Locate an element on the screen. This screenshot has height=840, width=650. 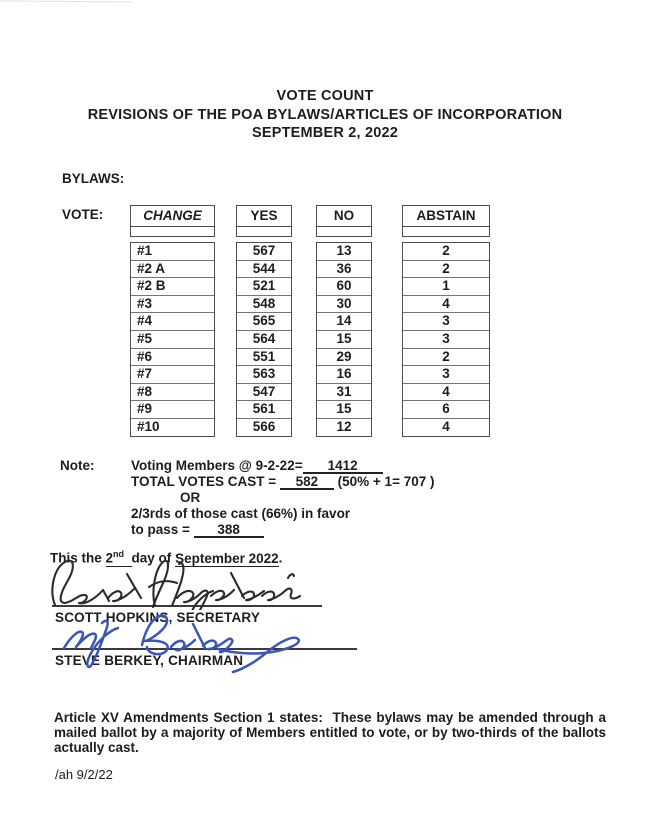
table-cell: #4 is located at coordinates (172, 322).